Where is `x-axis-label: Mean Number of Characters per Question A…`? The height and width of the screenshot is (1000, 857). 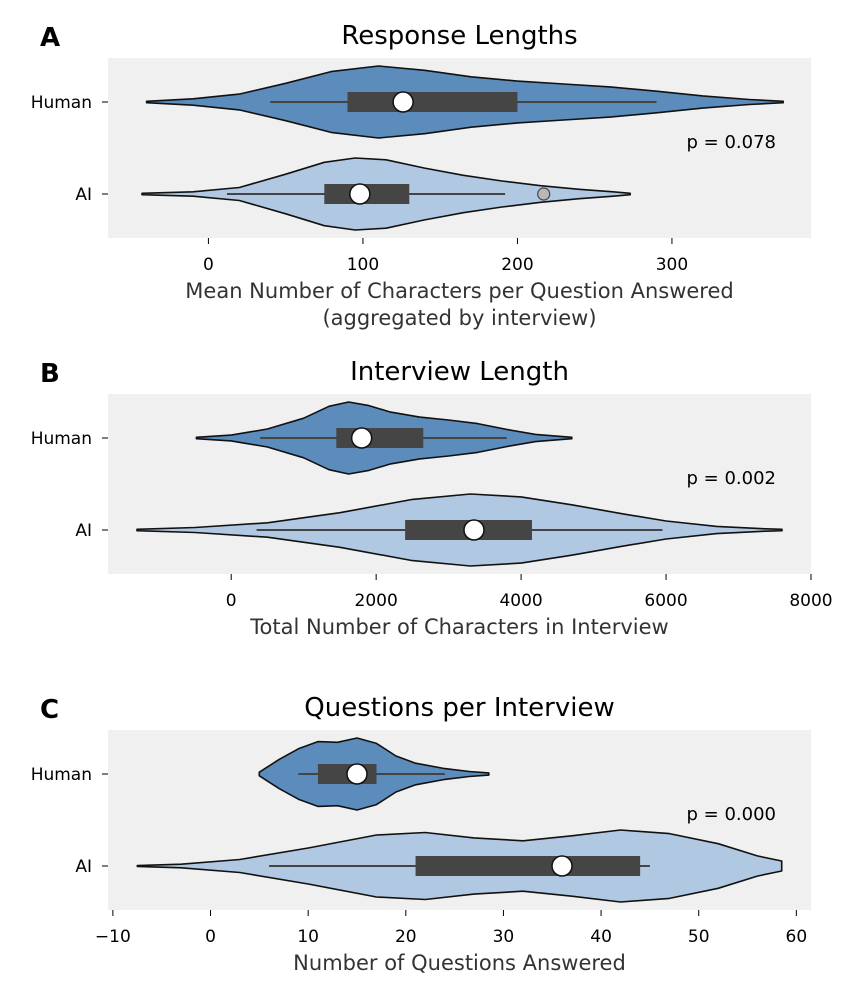
x-axis-label: Mean Number of Characters per Question A… is located at coordinates (459, 291).